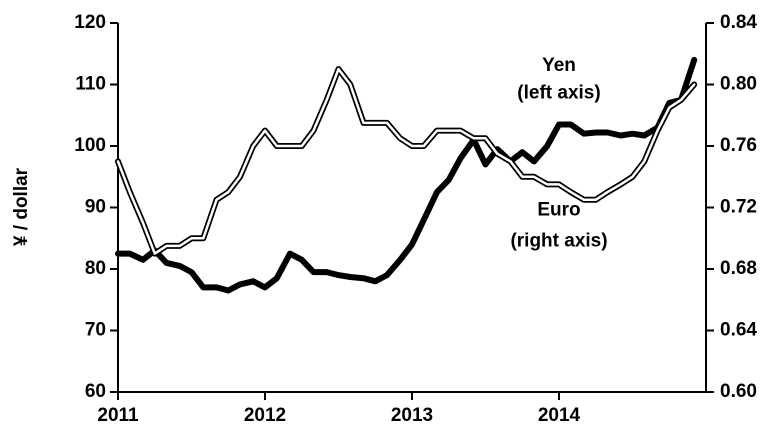 The width and height of the screenshot is (780, 436). I want to click on y2-tick-label: 0.68, so click(738, 268).